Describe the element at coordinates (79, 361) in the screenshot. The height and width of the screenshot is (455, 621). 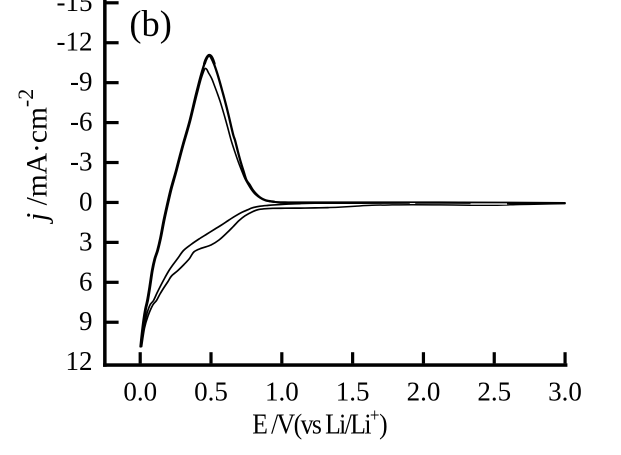
I see `svg-text: 12` at that location.